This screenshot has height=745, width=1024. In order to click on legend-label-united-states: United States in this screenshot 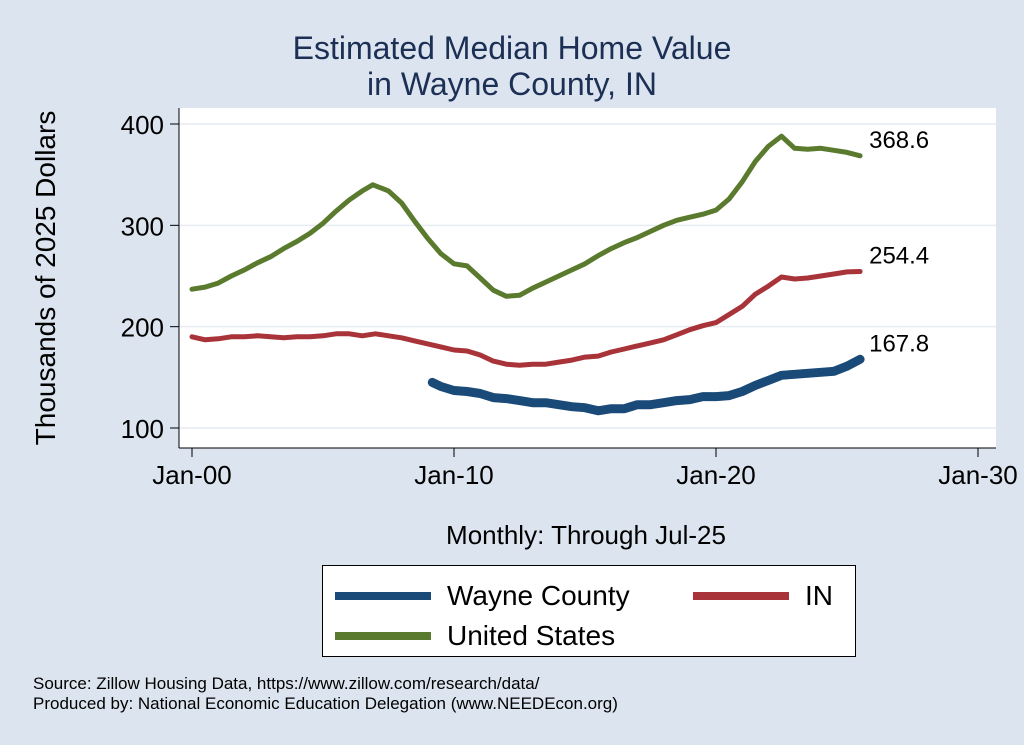, I will do `click(531, 635)`.